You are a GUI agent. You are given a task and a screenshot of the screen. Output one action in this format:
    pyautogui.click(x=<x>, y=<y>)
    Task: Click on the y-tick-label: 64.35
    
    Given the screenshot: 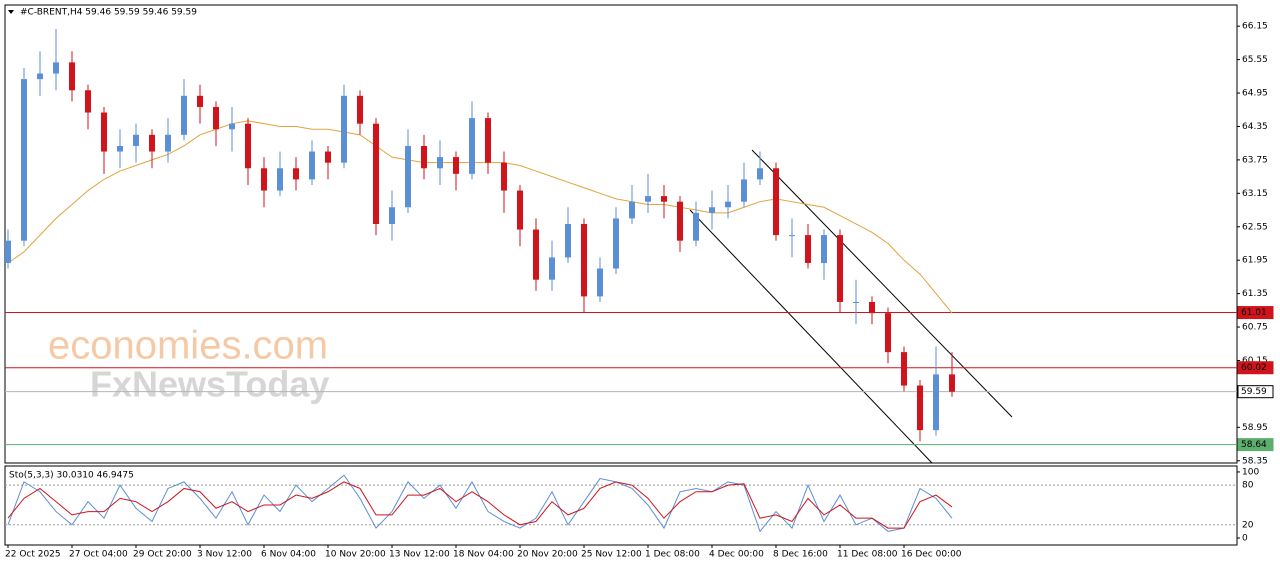 What is the action you would take?
    pyautogui.click(x=1255, y=127)
    